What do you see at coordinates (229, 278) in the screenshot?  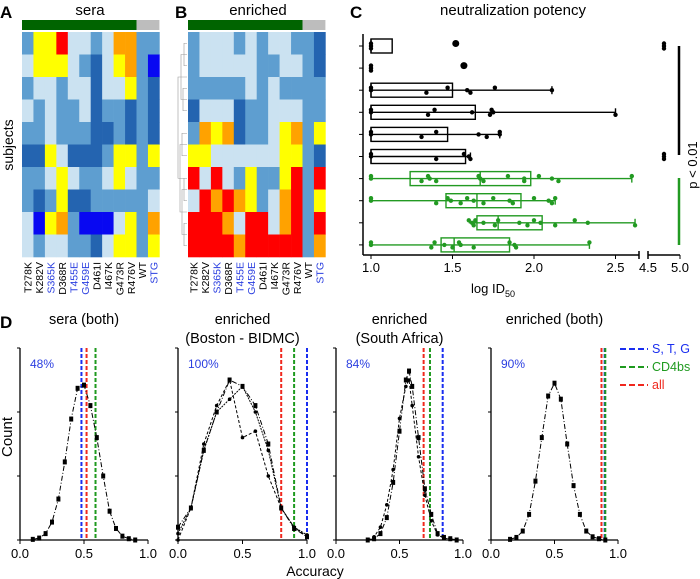 I see `column-label: D368R` at bounding box center [229, 278].